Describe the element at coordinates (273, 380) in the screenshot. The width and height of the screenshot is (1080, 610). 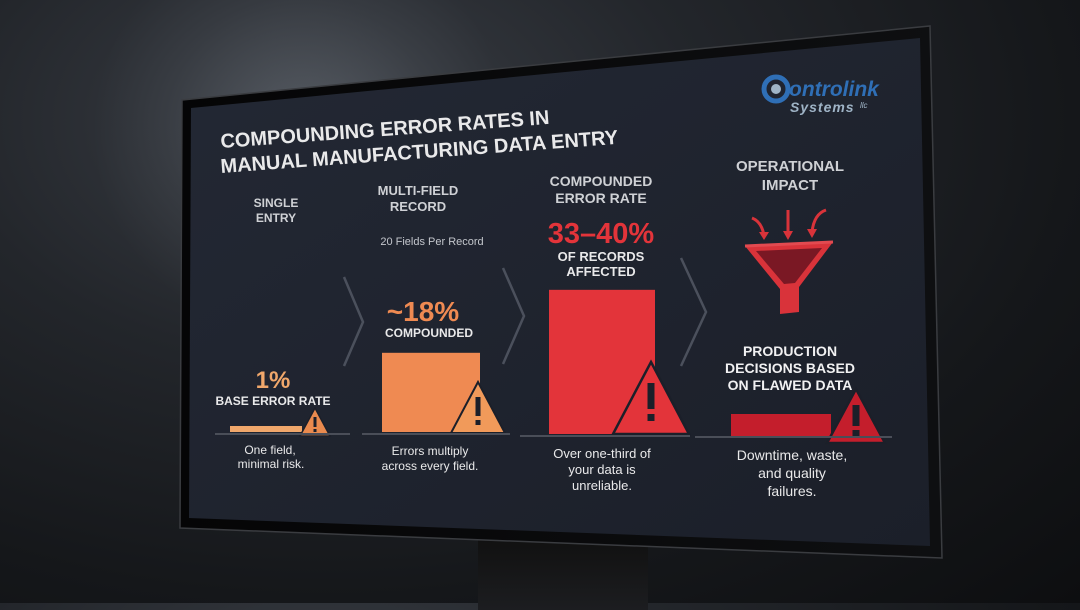
I see `stage1-value-label: 1%` at that location.